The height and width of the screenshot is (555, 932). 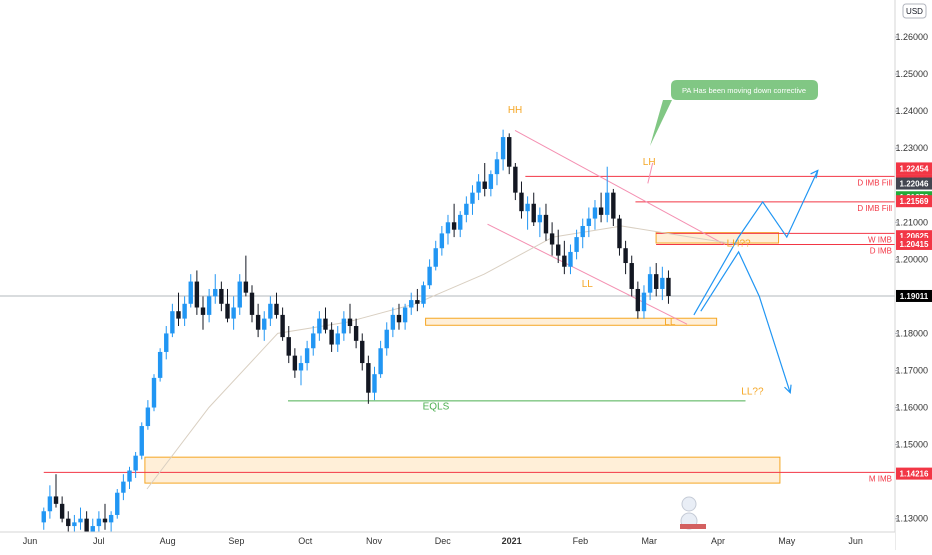 What do you see at coordinates (462, 470) in the screenshot?
I see `monthly-imbalance-zone` at bounding box center [462, 470].